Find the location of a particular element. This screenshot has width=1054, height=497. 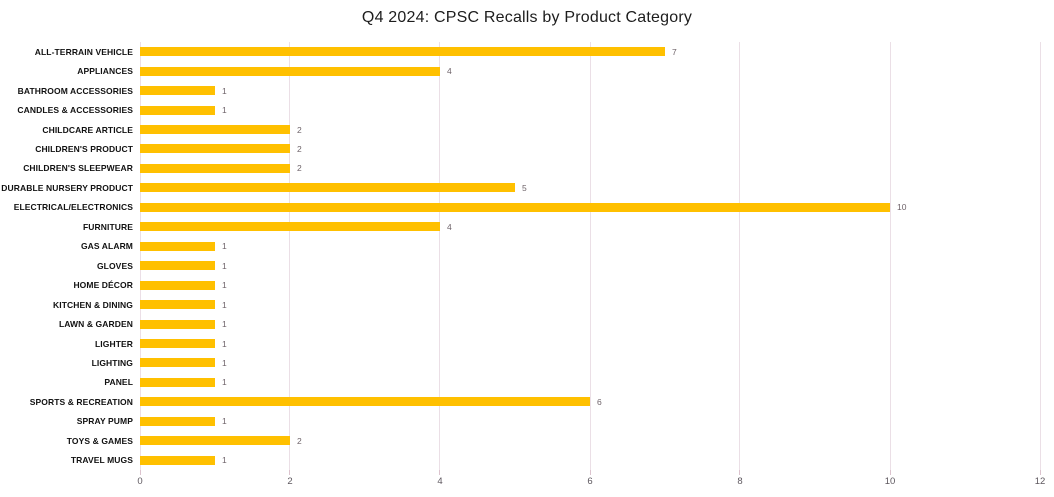

x-axis-tick-label: 0 is located at coordinates (140, 481).